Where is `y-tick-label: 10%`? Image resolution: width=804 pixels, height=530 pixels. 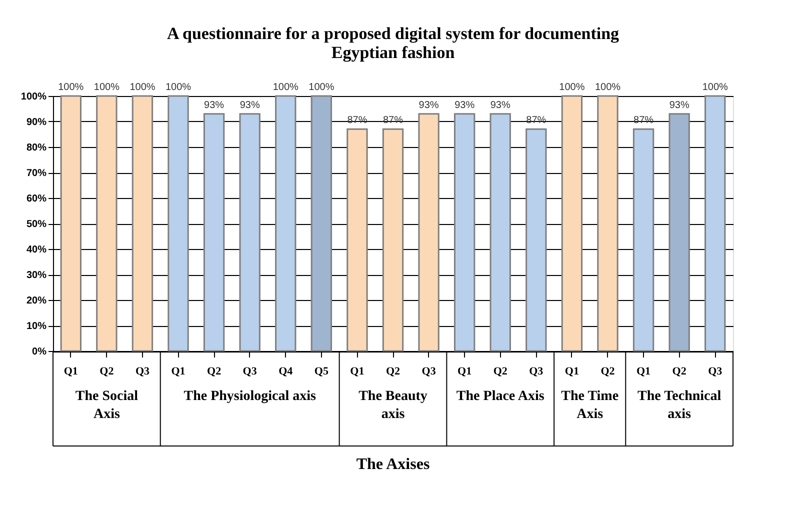 y-tick-label: 10% is located at coordinates (36, 326).